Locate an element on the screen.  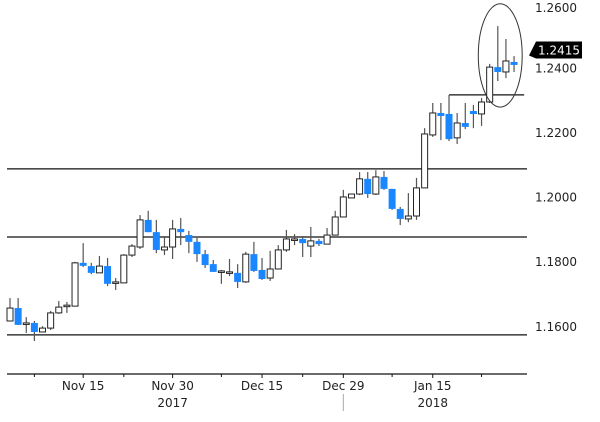
x-axis: Nov 15 Nov 30 Dec 15 Dec 29 Jan 15 2017 2018 is located at coordinates (267, 392).